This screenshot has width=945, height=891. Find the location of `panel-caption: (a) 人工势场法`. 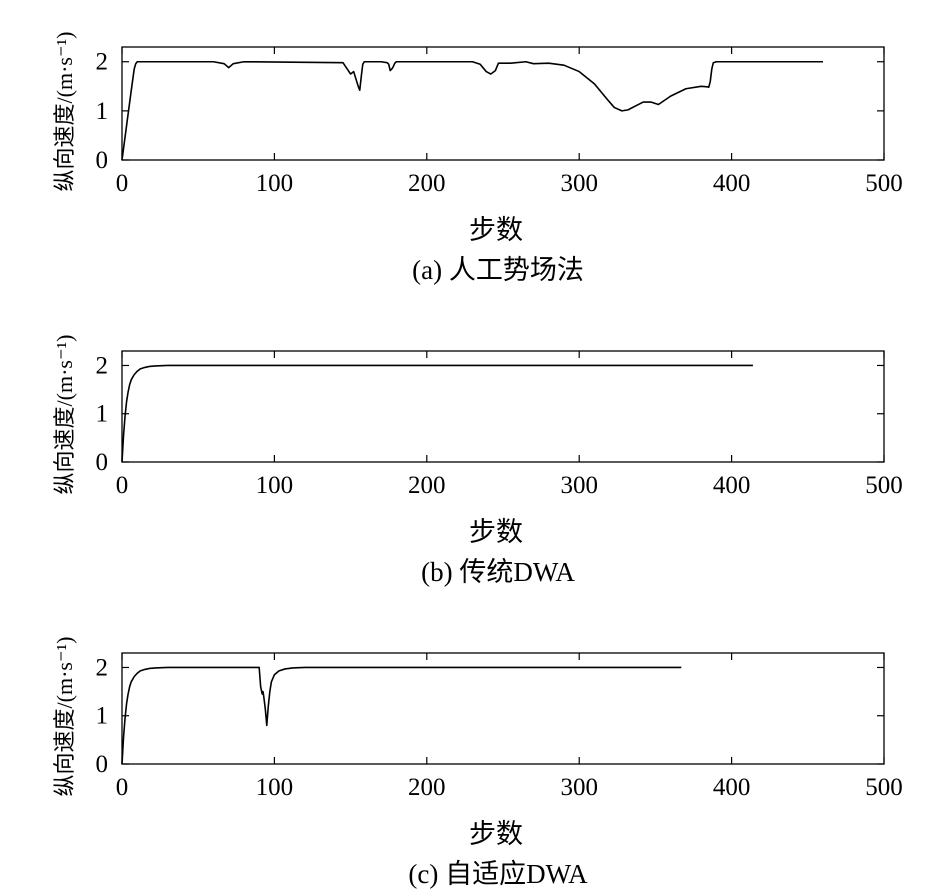

panel-caption: (a) 人工势场法 is located at coordinates (498, 270).